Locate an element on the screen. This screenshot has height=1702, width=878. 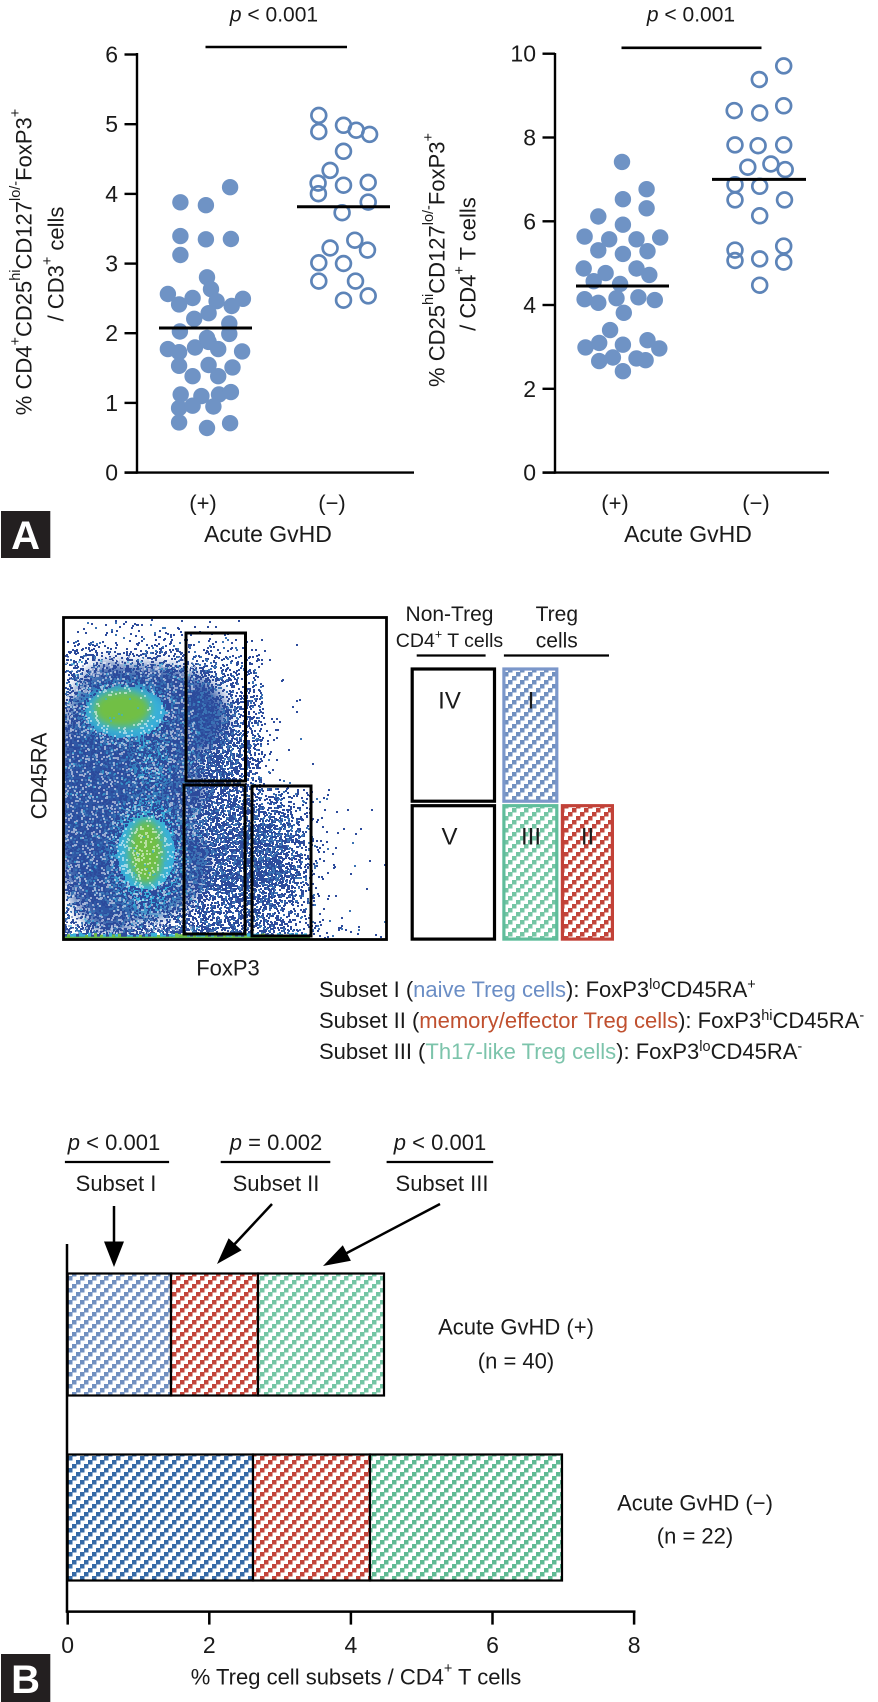
svg-text: Subset II is located at coordinates (276, 1183).